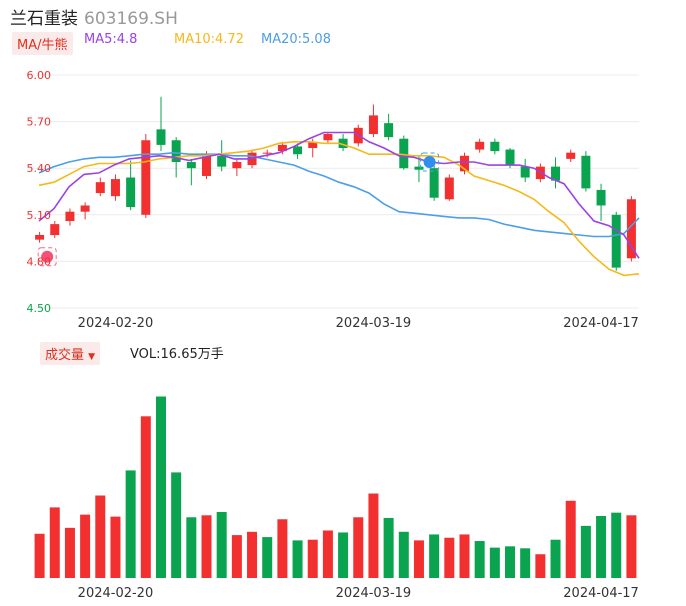  What do you see at coordinates (92, 357) in the screenshot?
I see `chevron-down-icon: ▼` at bounding box center [92, 357].